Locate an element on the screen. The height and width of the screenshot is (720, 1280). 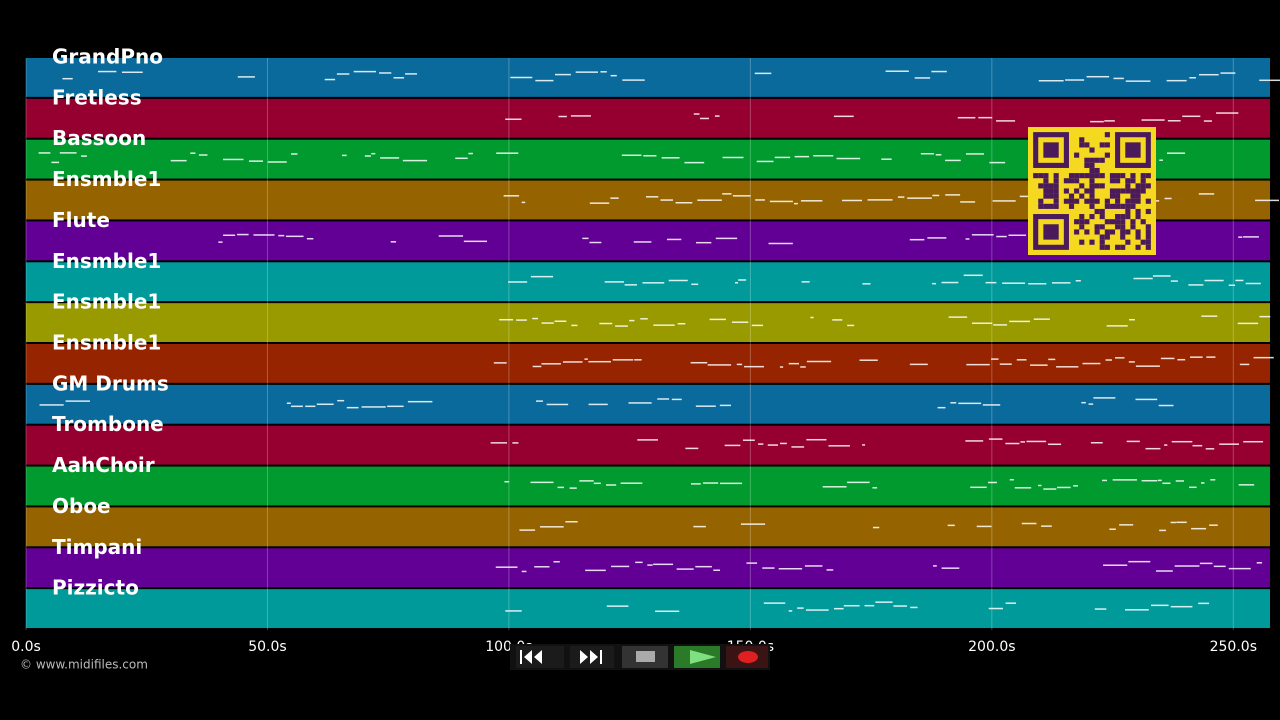
track-label: Timpani is located at coordinates (97, 547).